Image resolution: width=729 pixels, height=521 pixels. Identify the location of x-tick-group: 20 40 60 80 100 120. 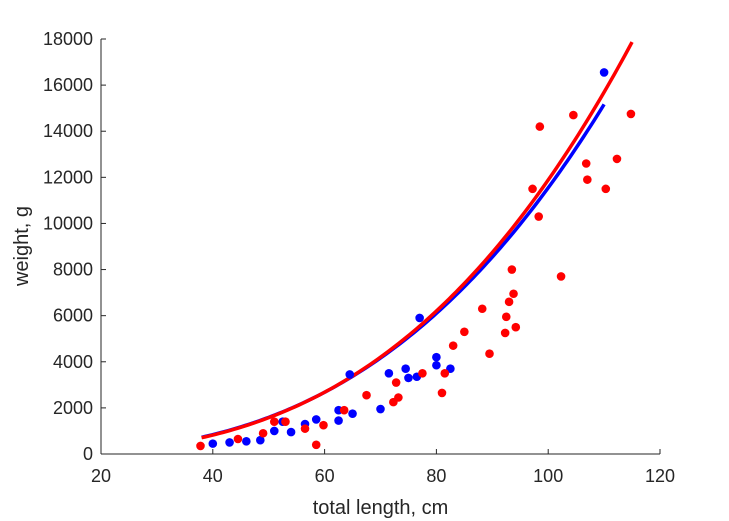
(383, 467).